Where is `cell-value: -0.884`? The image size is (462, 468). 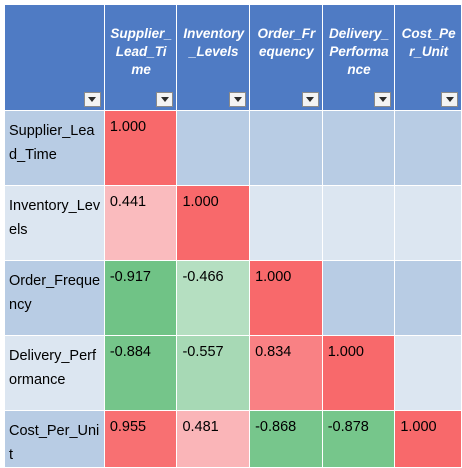 cell-value: -0.884 is located at coordinates (130, 352).